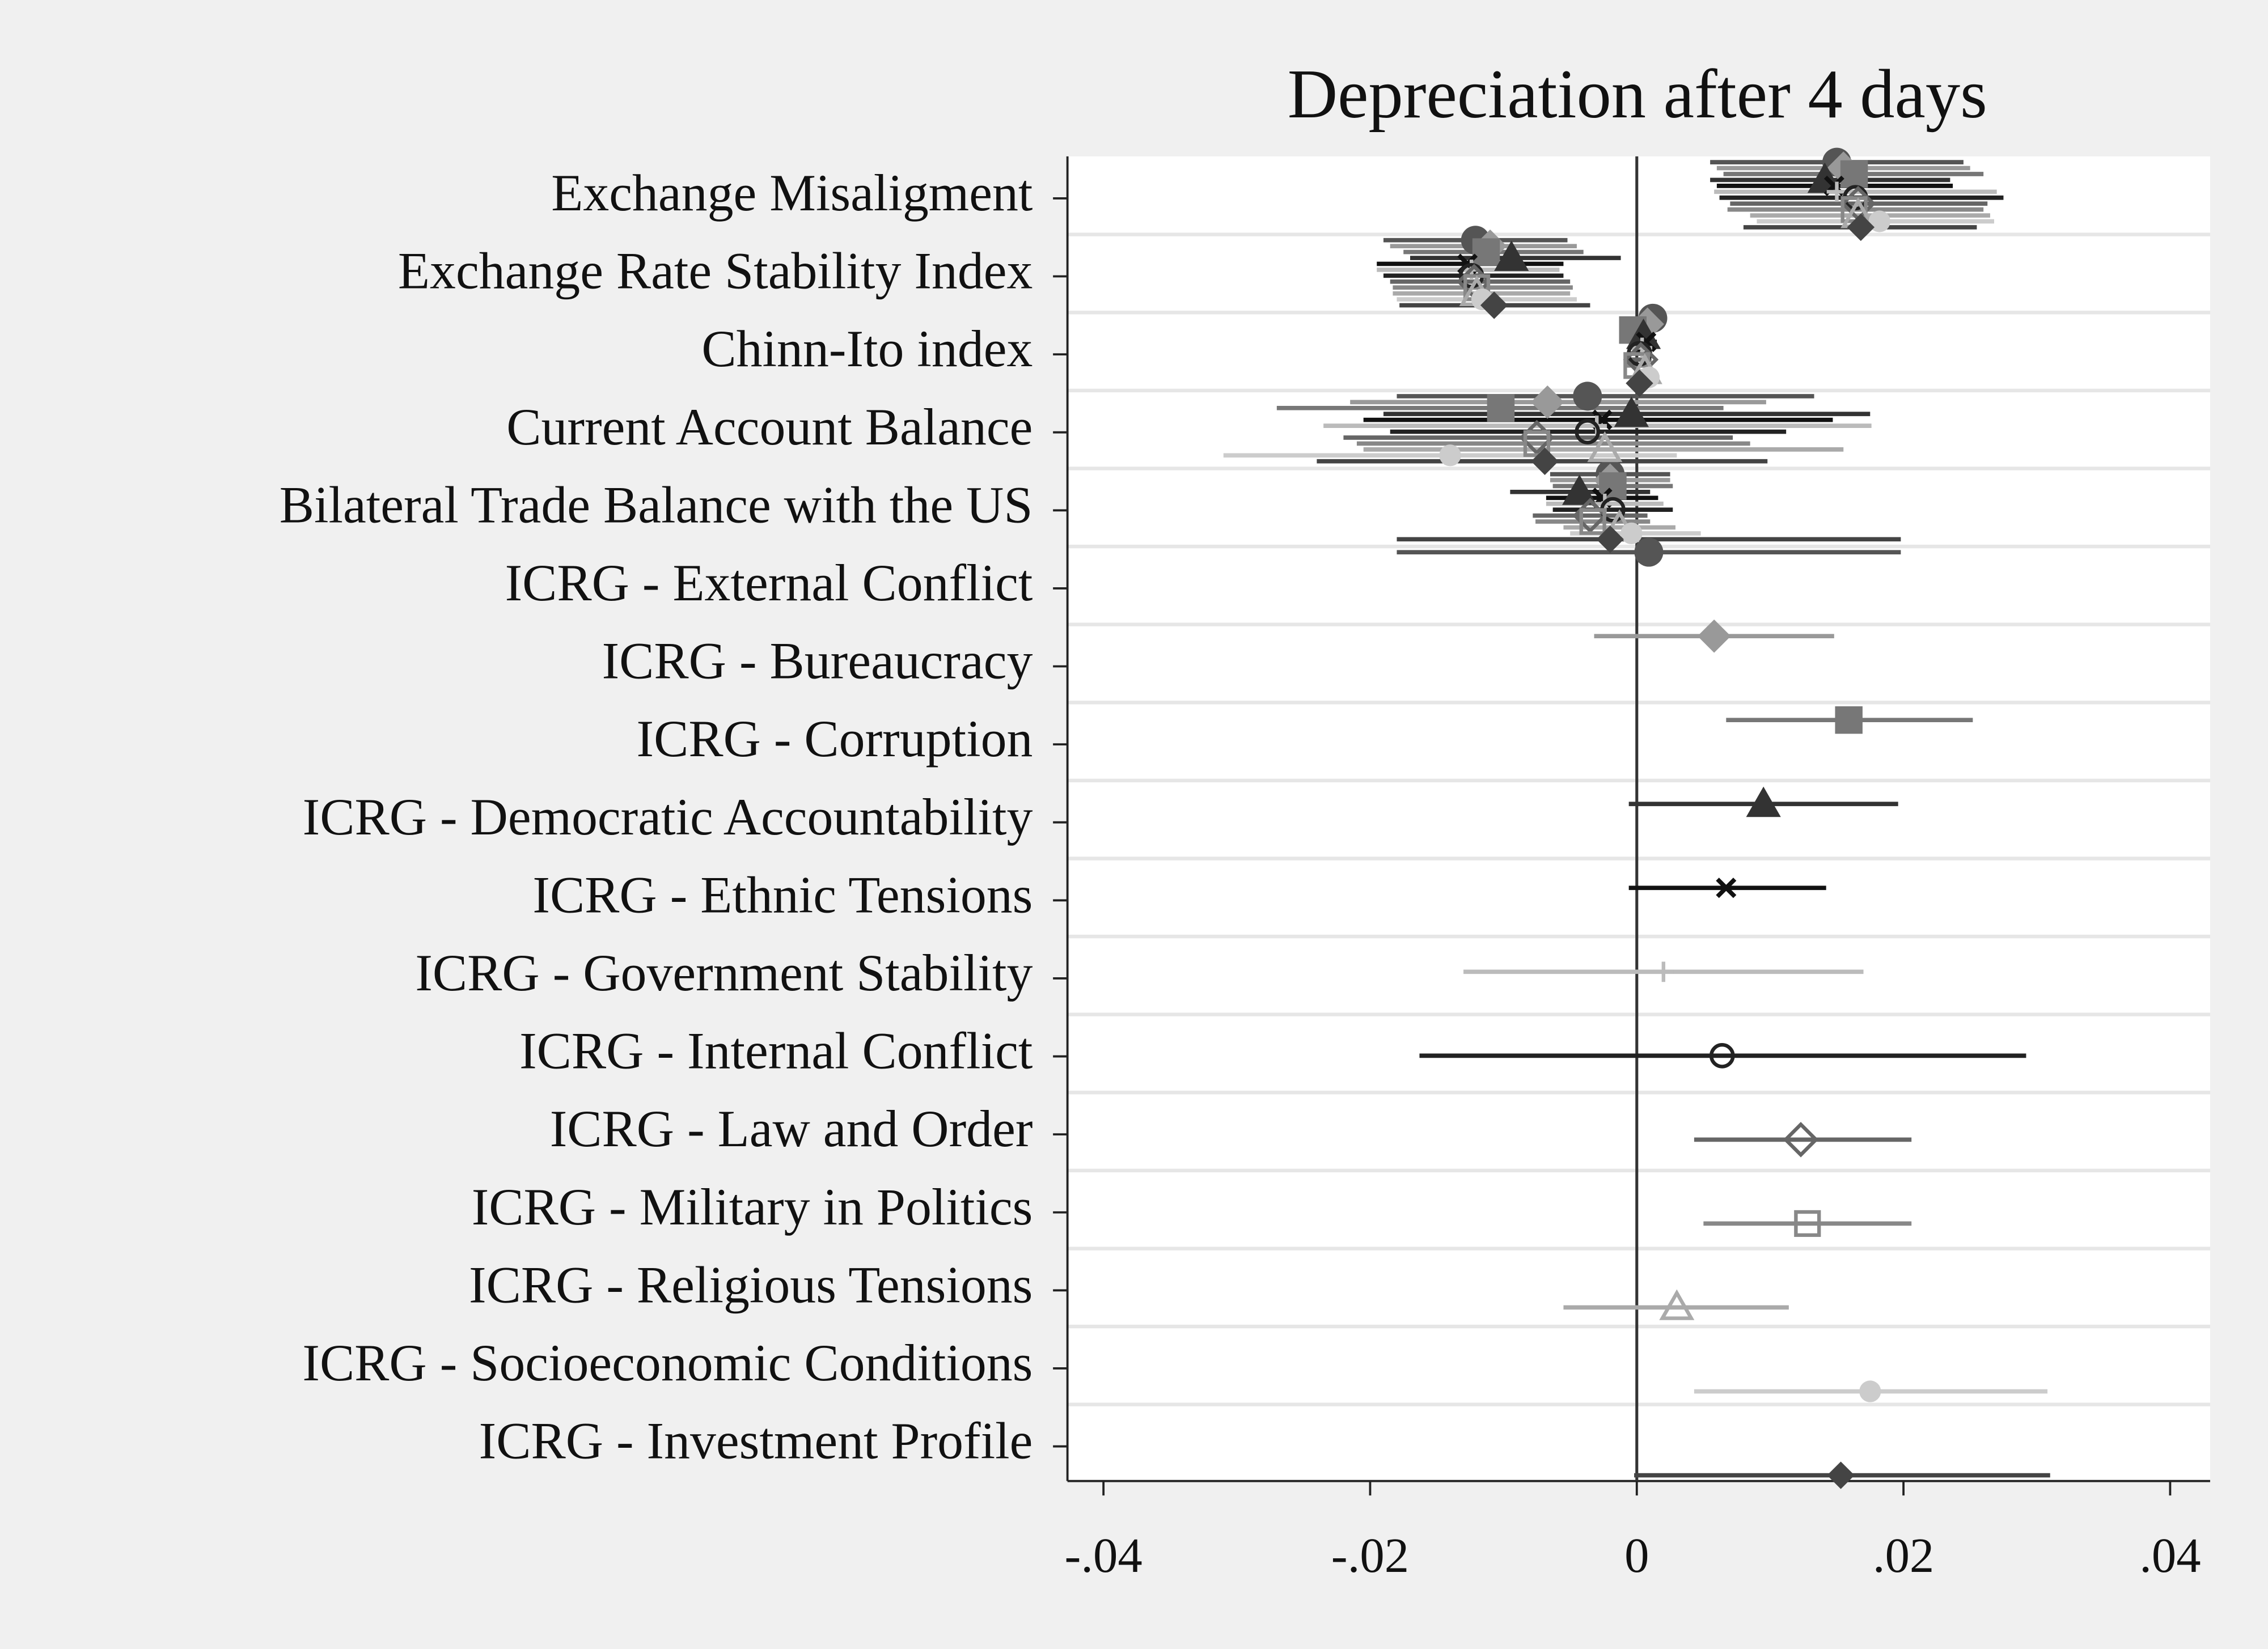  I want to click on y-tick-label: ICRG - Military in Politics, so click(752, 1207).